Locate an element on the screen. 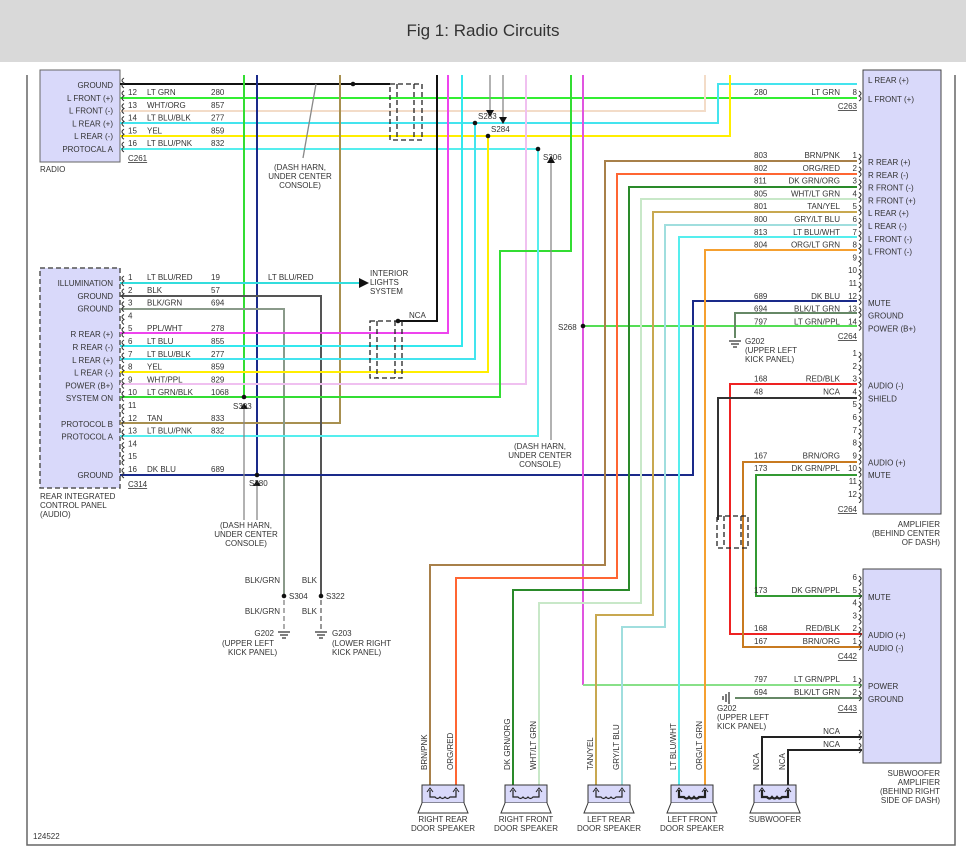  pin-number: 12 is located at coordinates (852, 494).